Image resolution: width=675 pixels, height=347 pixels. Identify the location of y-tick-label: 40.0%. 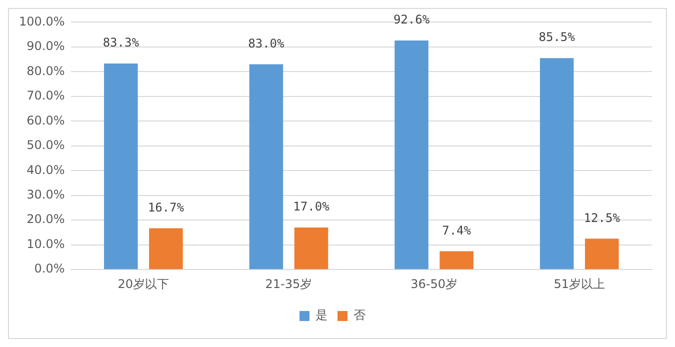
(45, 169).